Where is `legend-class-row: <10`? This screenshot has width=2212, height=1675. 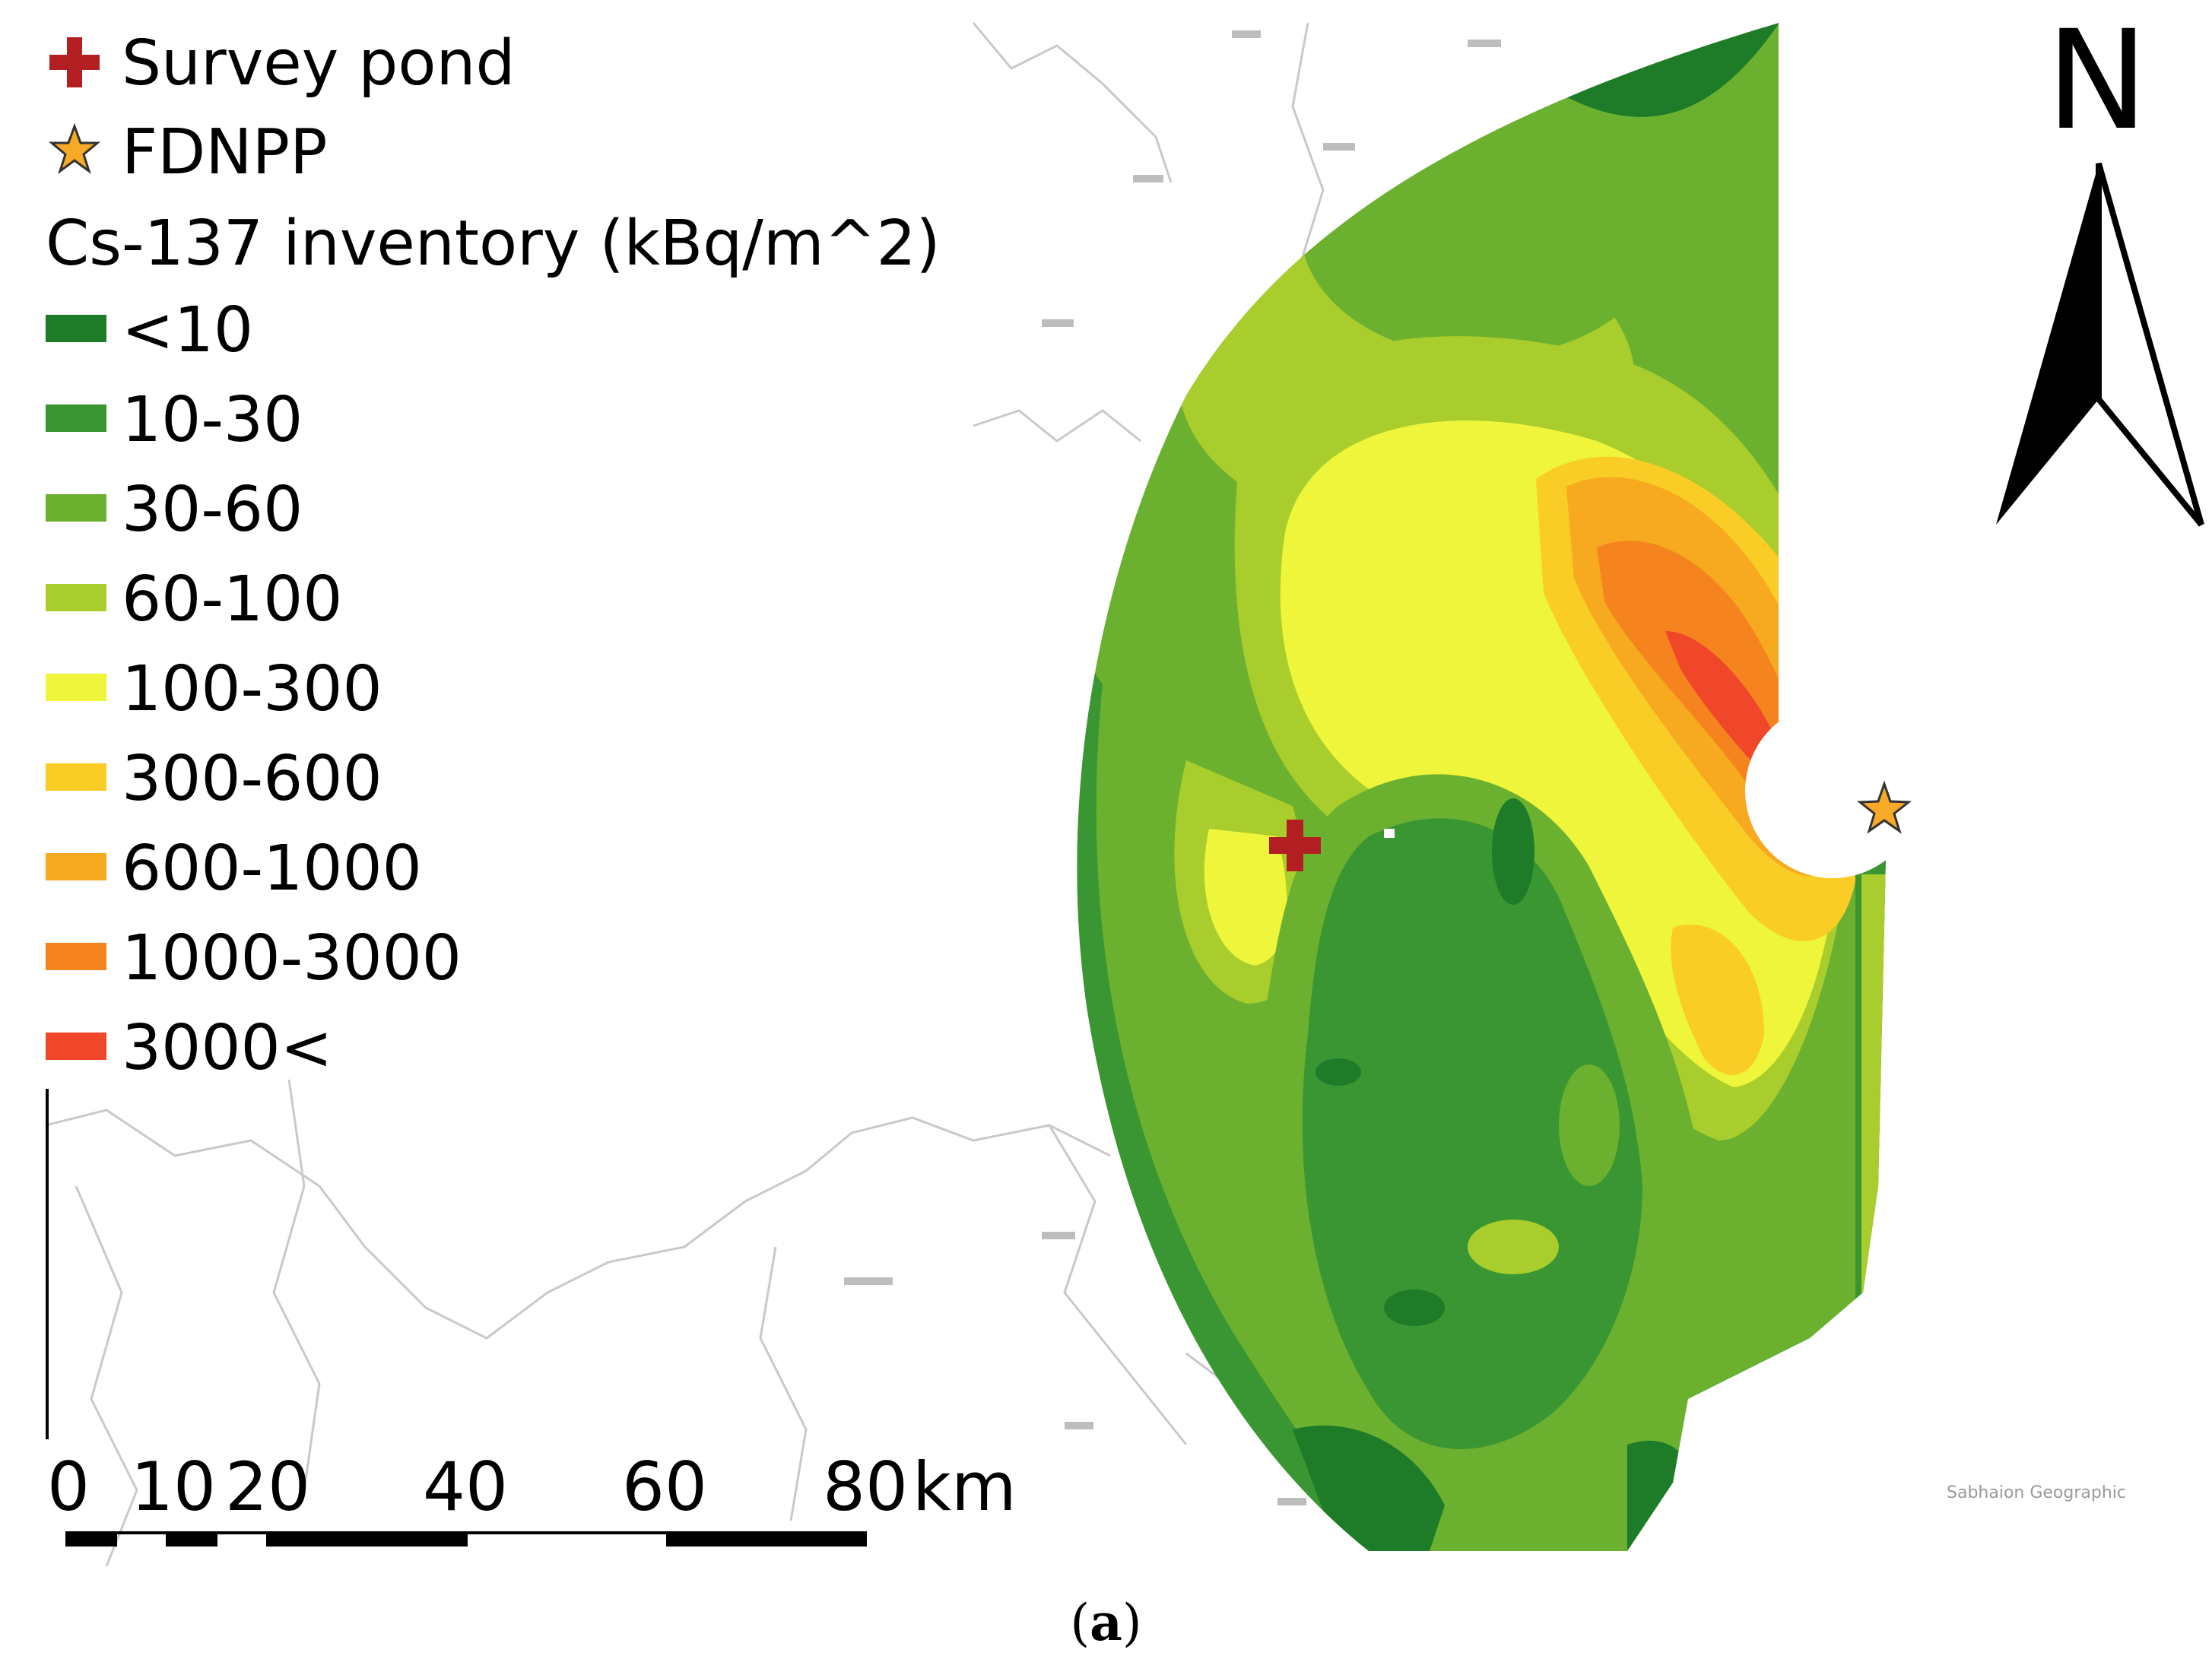
legend-class-row: <10 is located at coordinates (149, 330).